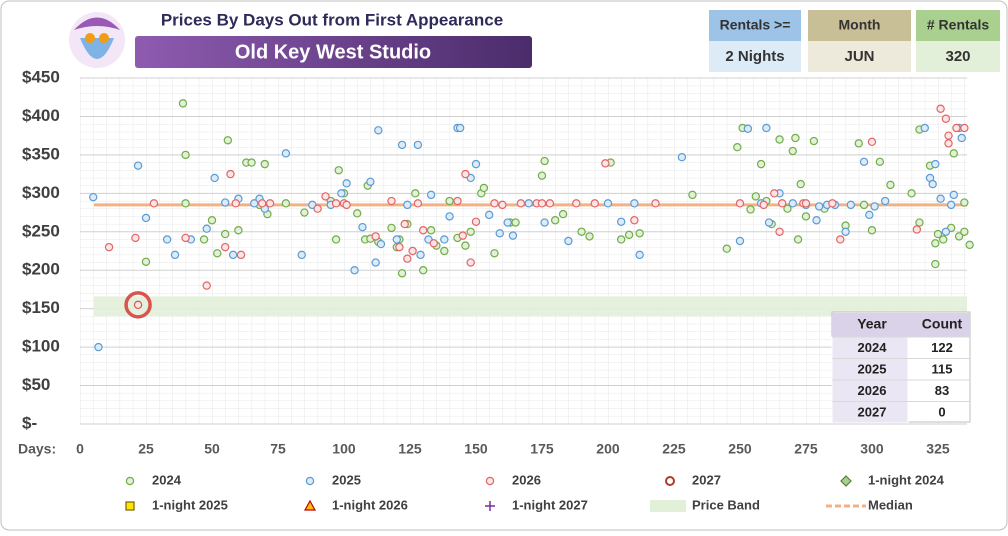 This screenshot has width=1008, height=536. What do you see at coordinates (278, 449) in the screenshot?
I see `x-tick-label: 75` at bounding box center [278, 449].